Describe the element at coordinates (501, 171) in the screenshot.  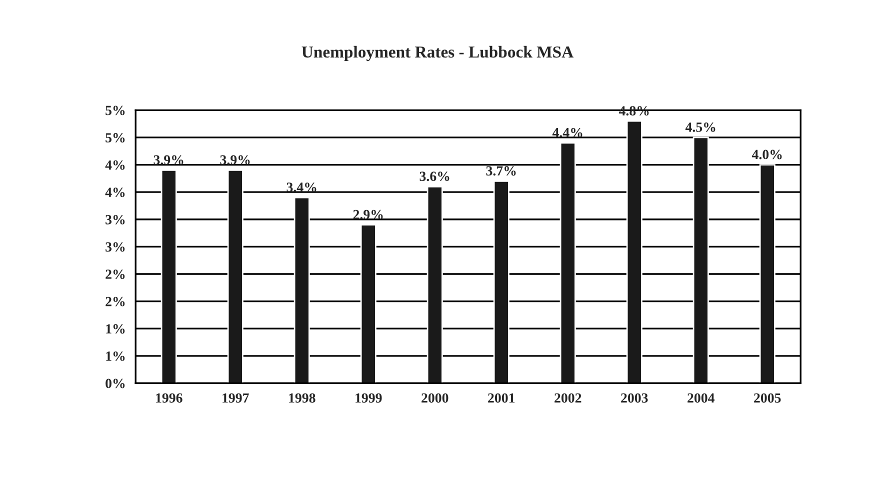
I see `data-label: 3.7%` at that location.